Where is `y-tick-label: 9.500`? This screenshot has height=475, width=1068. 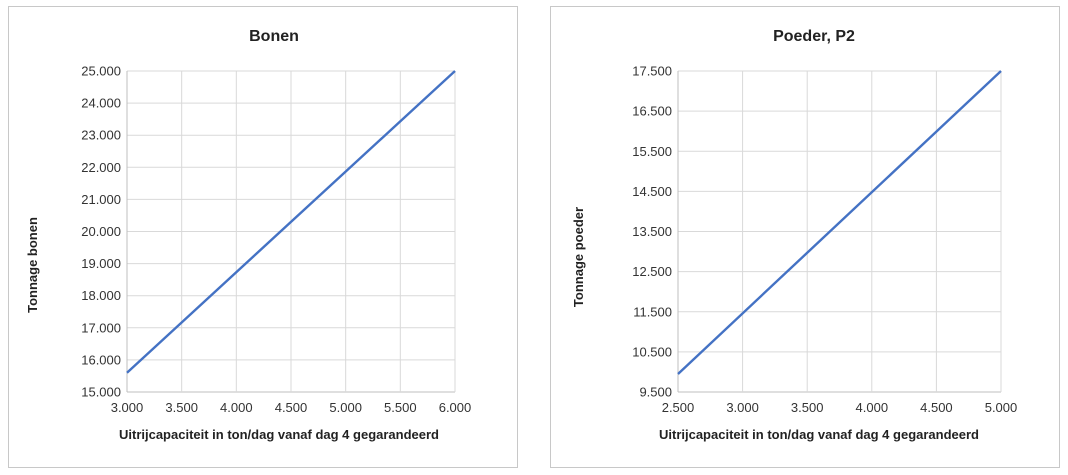
y-tick-label: 9.500 is located at coordinates (655, 392).